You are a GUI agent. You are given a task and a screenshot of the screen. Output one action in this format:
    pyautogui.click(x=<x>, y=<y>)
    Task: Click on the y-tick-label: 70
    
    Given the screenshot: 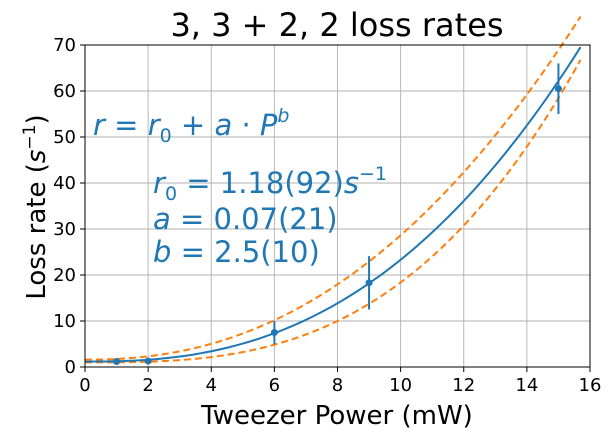 What is the action you would take?
    pyautogui.click(x=64, y=45)
    